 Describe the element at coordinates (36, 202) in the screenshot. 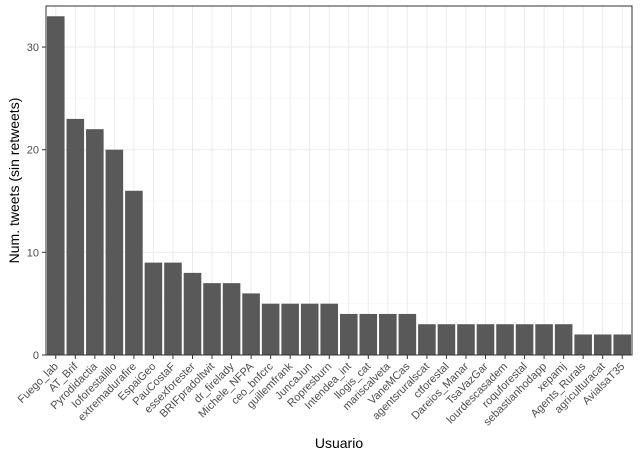

I see `y-axis-ticks: 0 10 20 30` at that location.